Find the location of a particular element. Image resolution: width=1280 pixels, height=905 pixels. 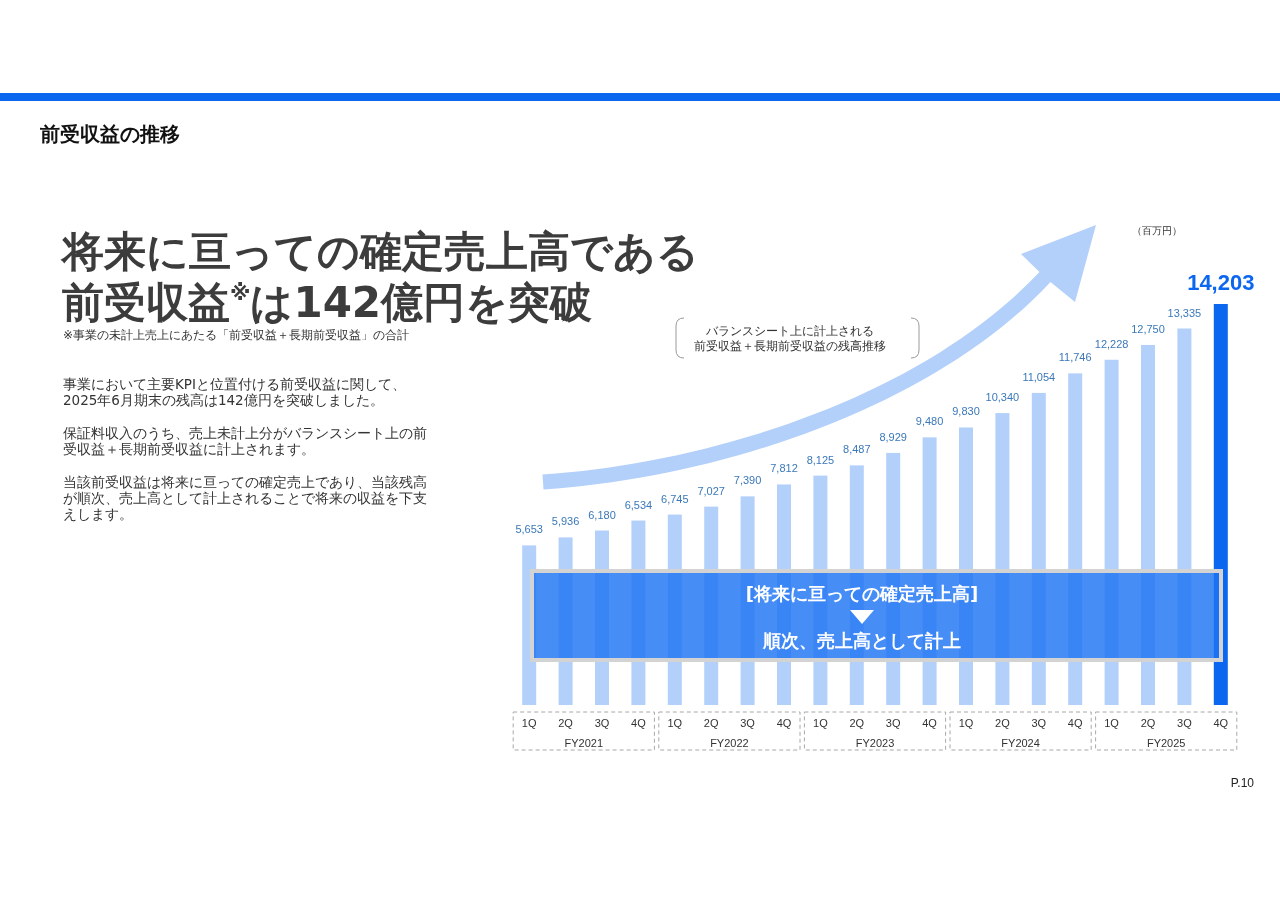

data-label: 6,534 is located at coordinates (638, 504).